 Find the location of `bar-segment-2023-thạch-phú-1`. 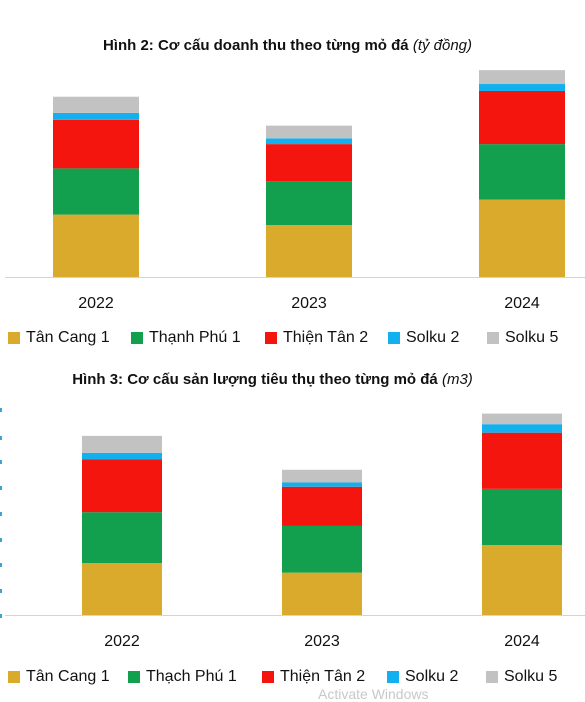

bar-segment-2023-thạch-phú-1 is located at coordinates (322, 549).